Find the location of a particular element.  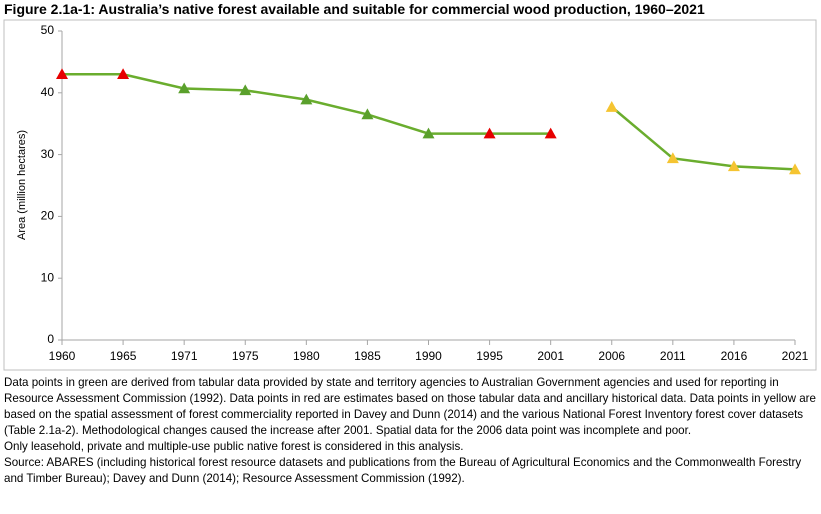

y-tick-label: 40 is located at coordinates (48, 92).